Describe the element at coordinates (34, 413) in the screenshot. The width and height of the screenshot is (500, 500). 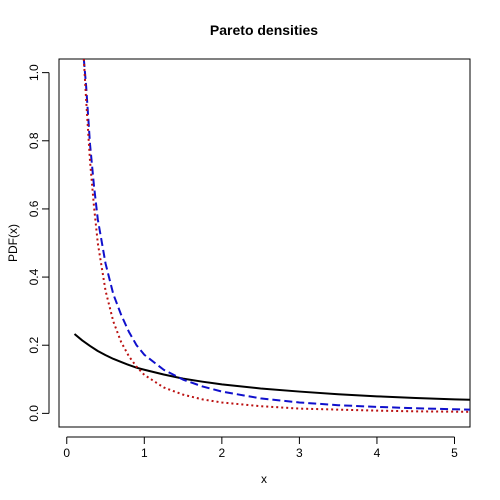
I see `y-tick-label: 0.0` at that location.